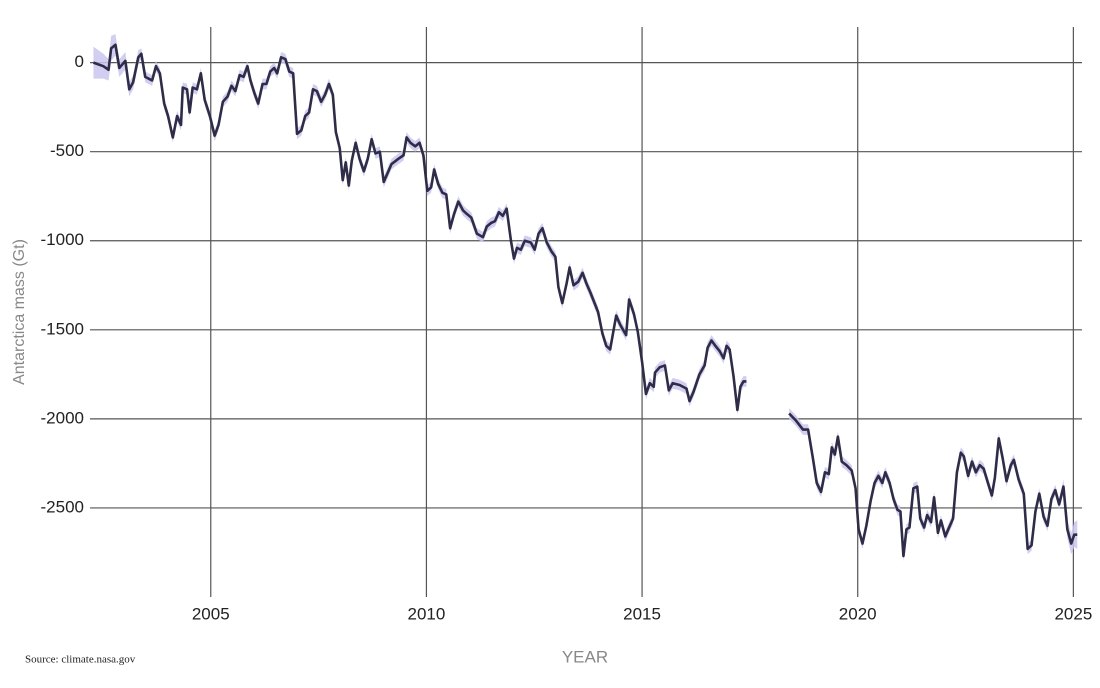  I want to click on x-tick-label: 2010, so click(427, 613).